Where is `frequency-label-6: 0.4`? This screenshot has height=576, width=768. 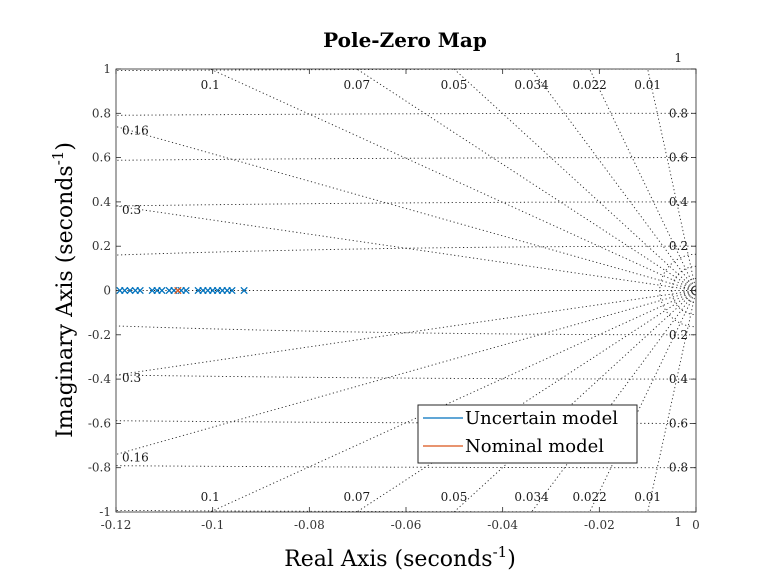 frequency-label-6: 0.4 is located at coordinates (678, 379).